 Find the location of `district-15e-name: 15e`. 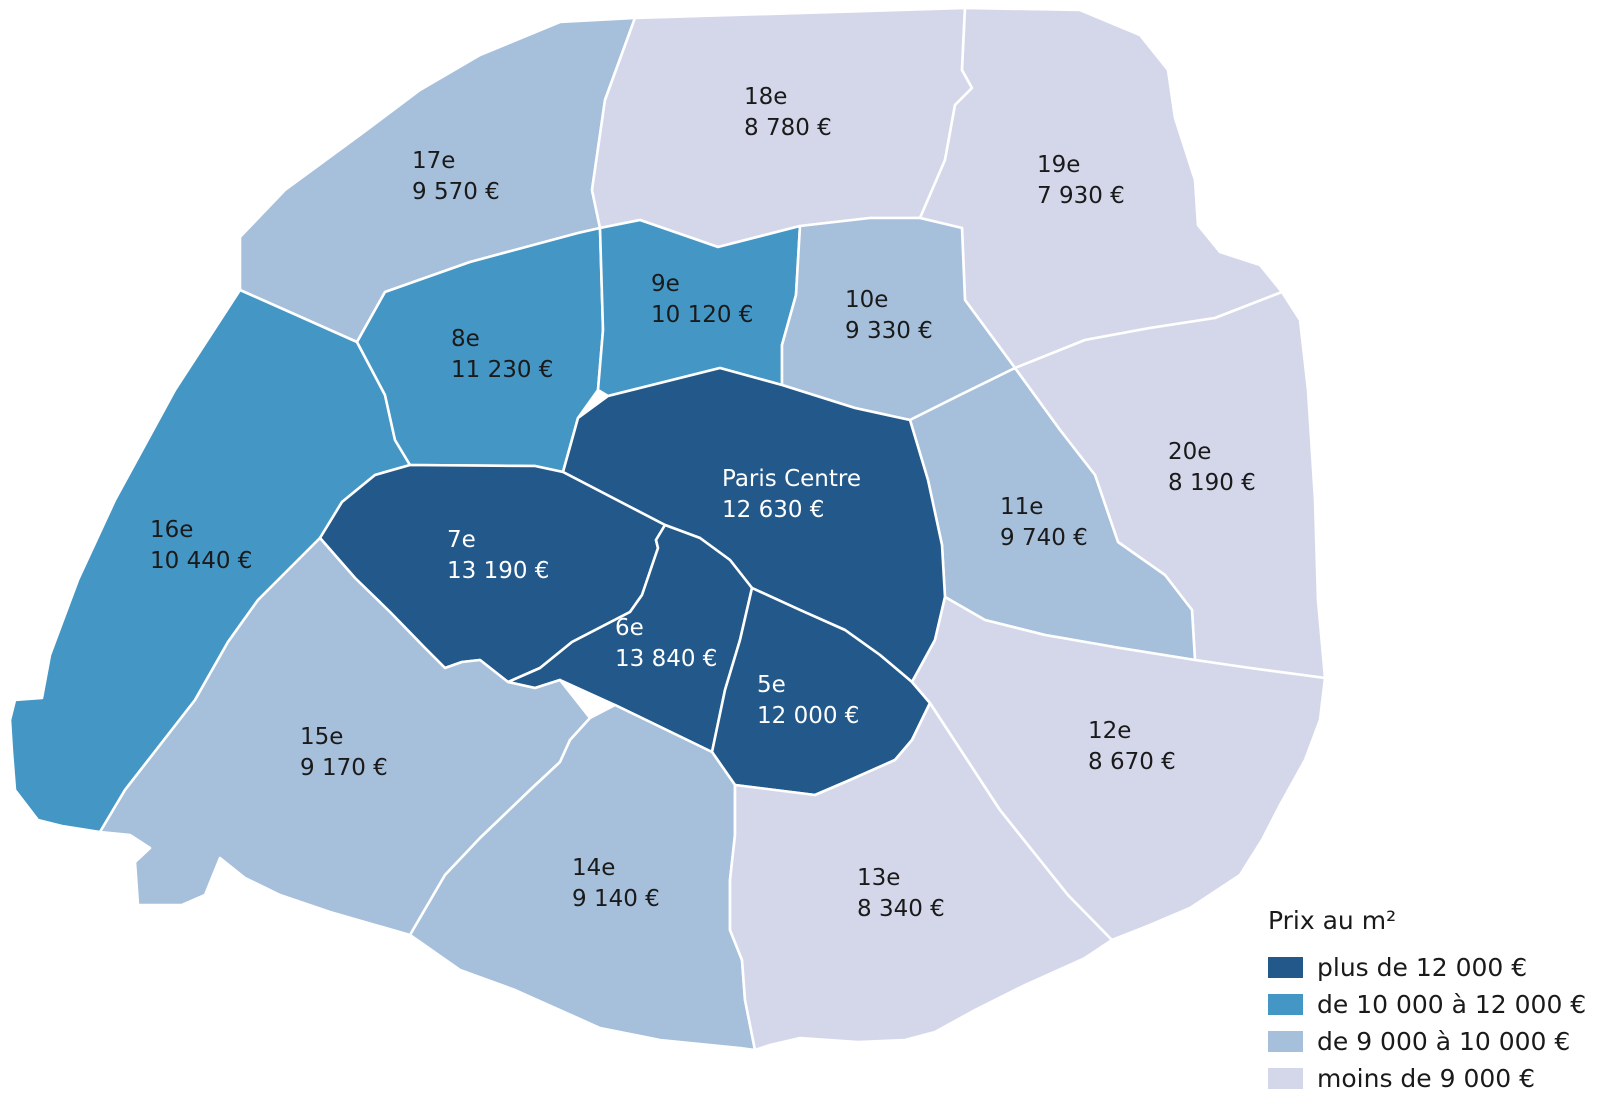

district-15e-name: 15e is located at coordinates (321, 737).